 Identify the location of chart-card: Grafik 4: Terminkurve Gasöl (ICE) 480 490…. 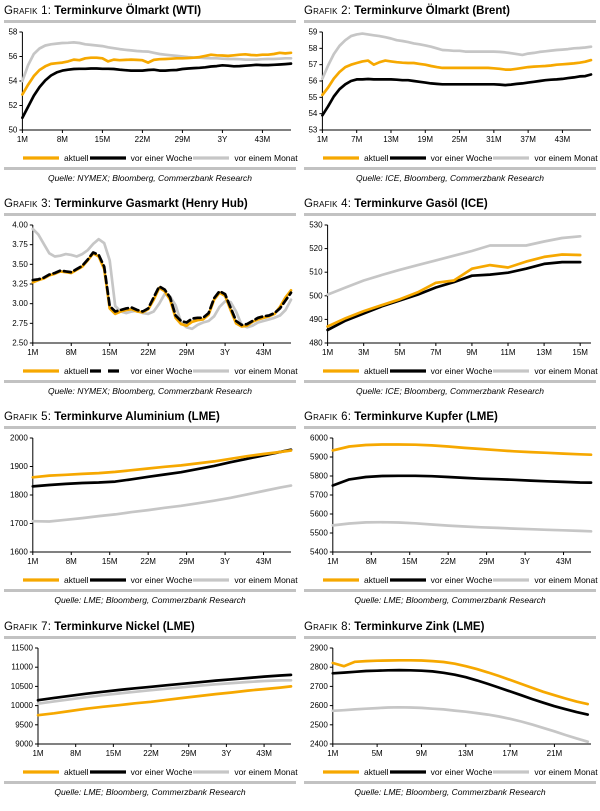
(450, 299).